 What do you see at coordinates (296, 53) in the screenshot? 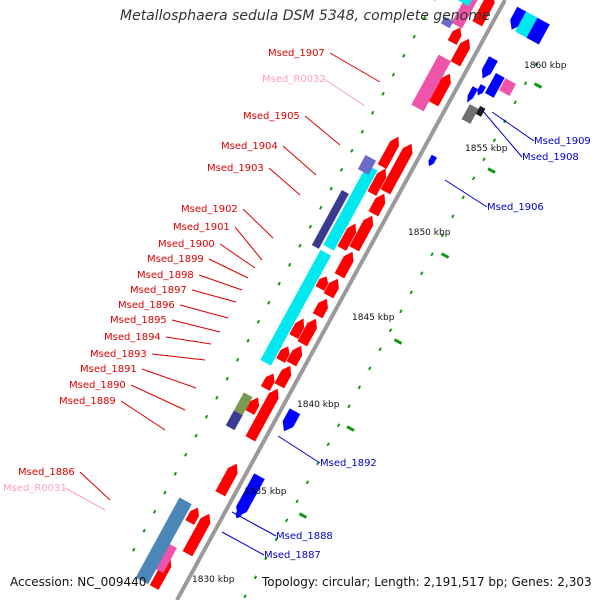
I see `label-msed-1907: Msed_1907` at bounding box center [296, 53].